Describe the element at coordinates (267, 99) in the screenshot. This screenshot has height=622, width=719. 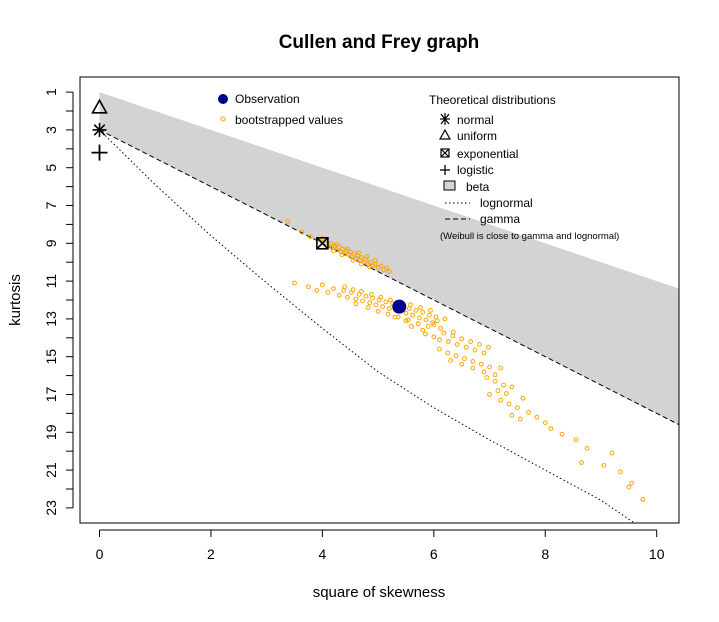
I see `legend-observation-label: Observation` at that location.